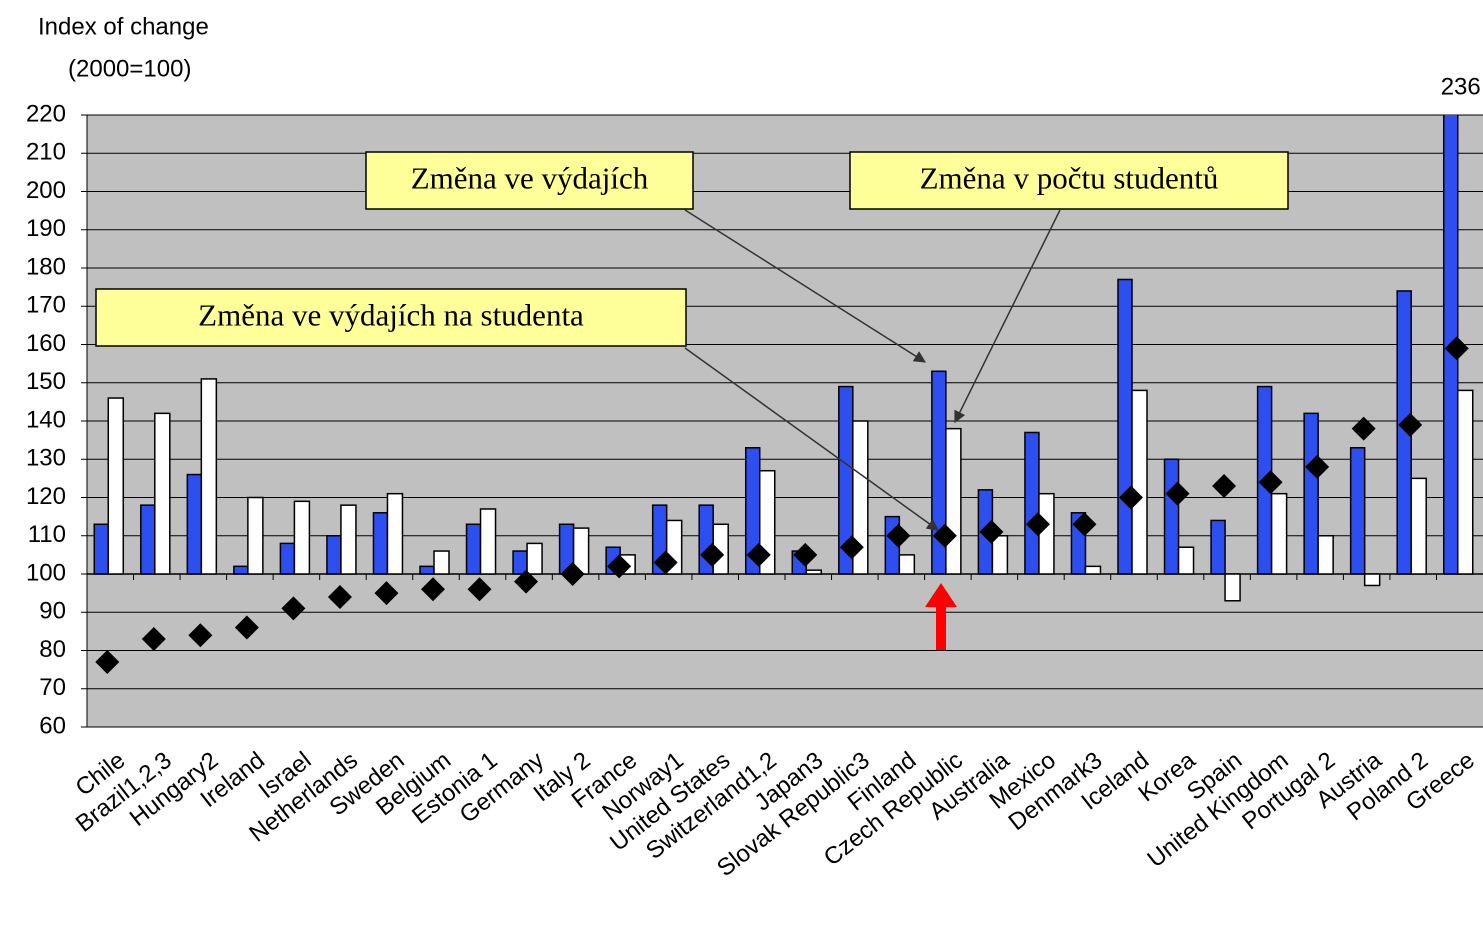  What do you see at coordinates (46, 152) in the screenshot?
I see `y-tick-label: 210` at bounding box center [46, 152].